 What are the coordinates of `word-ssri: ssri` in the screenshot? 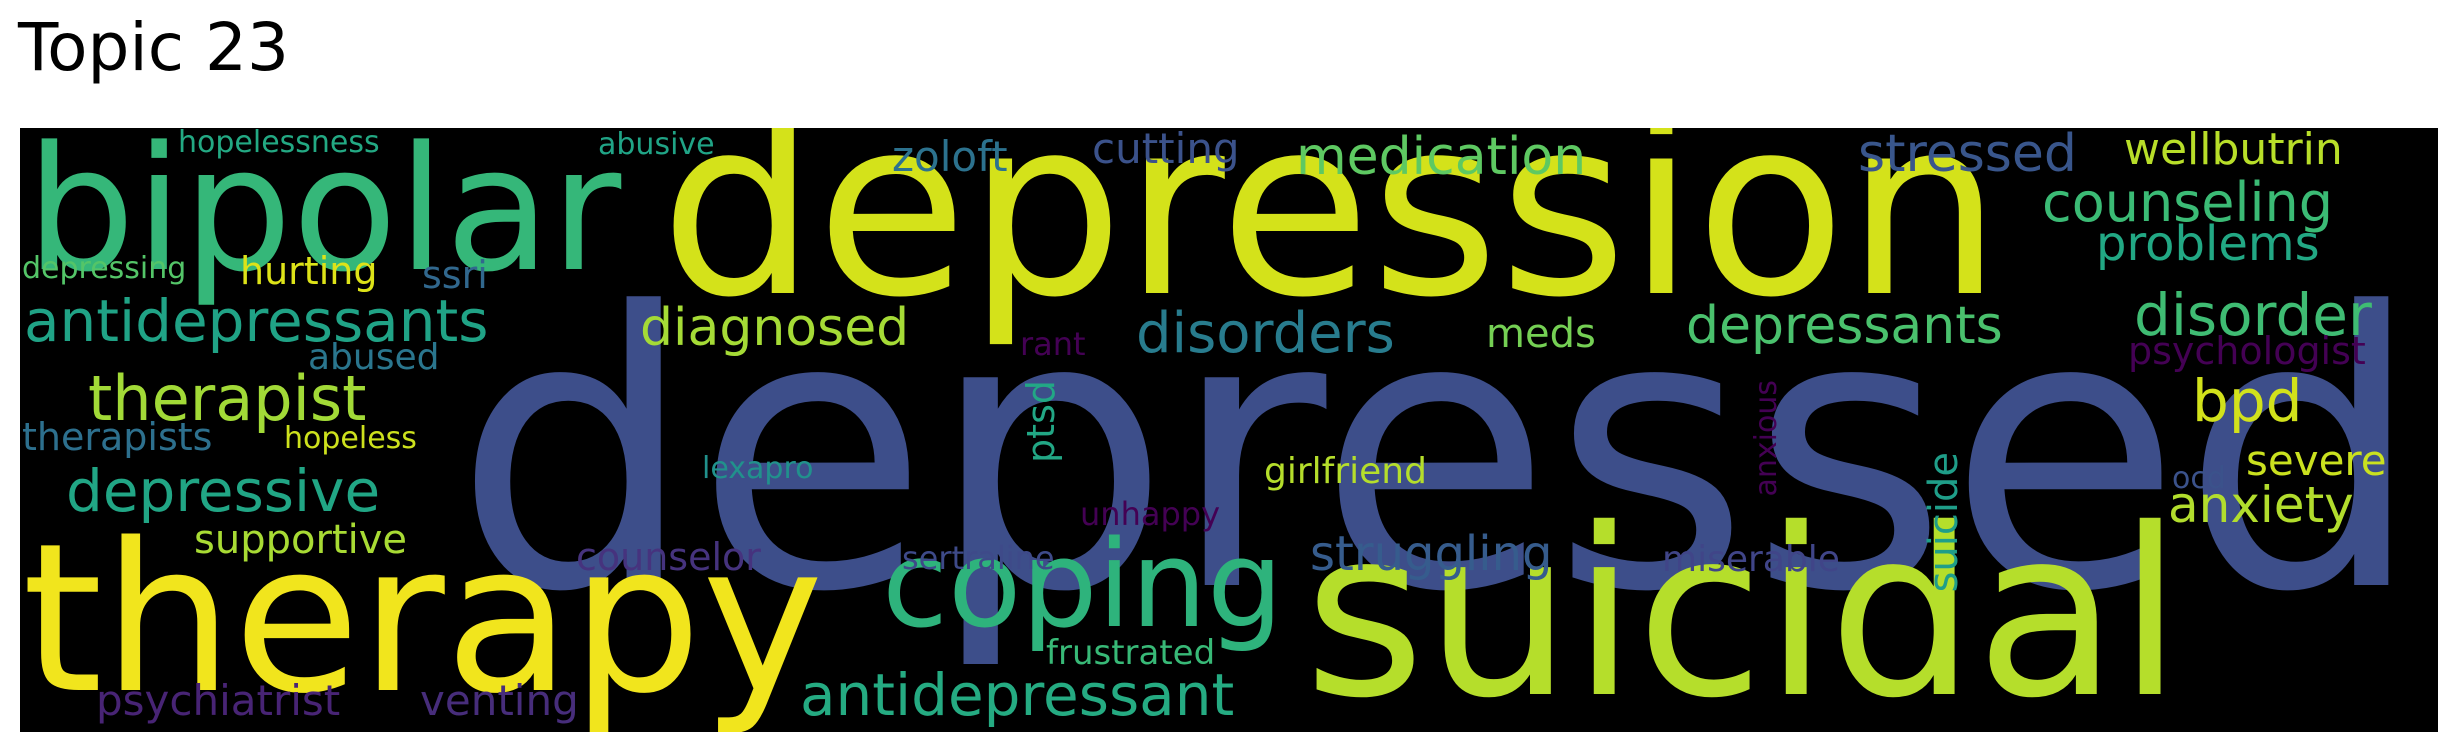 It's located at (455, 275).